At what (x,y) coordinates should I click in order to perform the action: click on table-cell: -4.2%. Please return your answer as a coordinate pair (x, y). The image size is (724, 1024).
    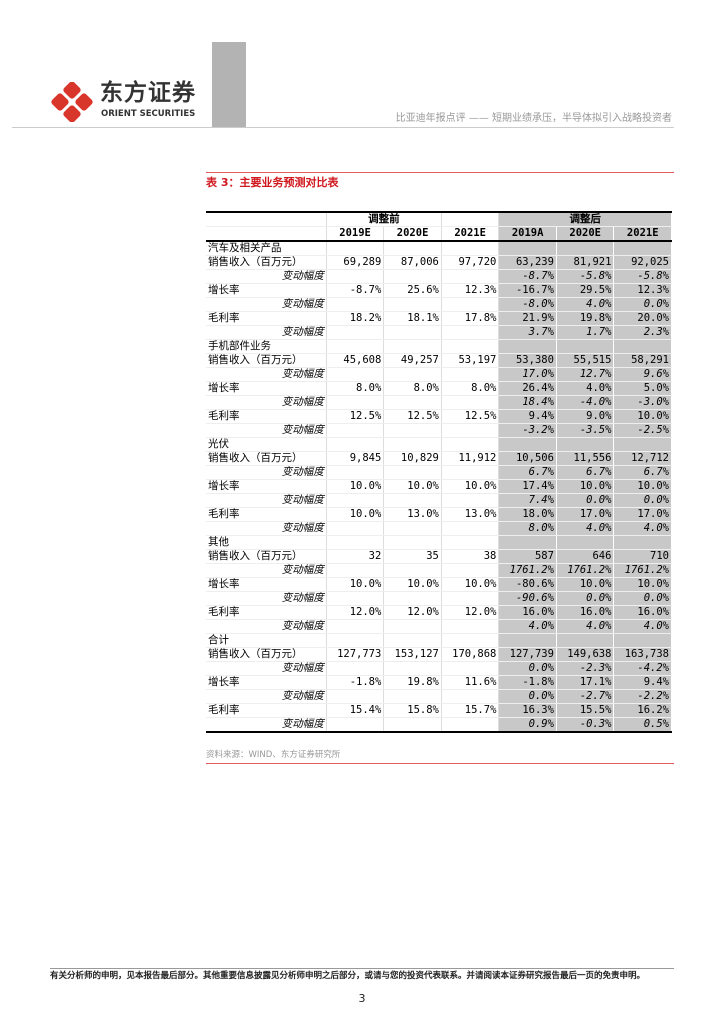
    Looking at the image, I should click on (642, 668).